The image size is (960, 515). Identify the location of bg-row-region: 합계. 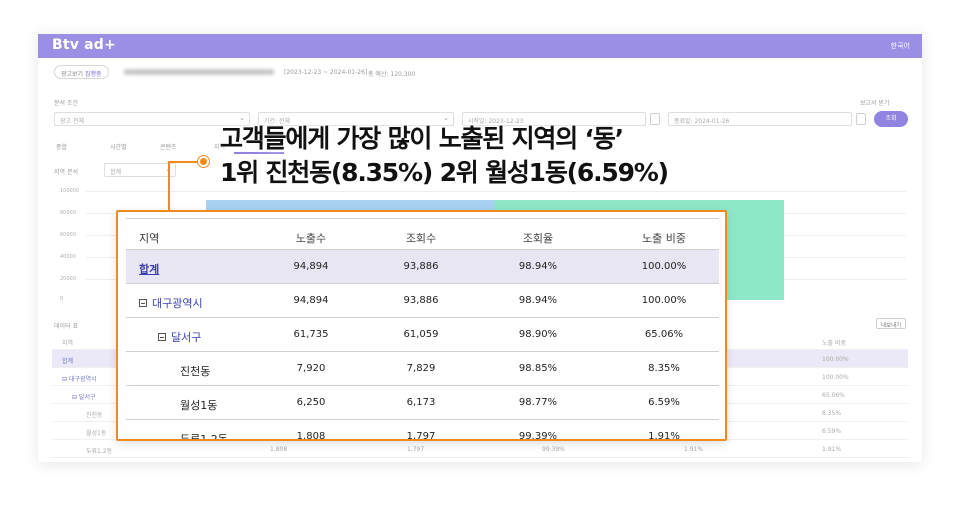
(68, 361).